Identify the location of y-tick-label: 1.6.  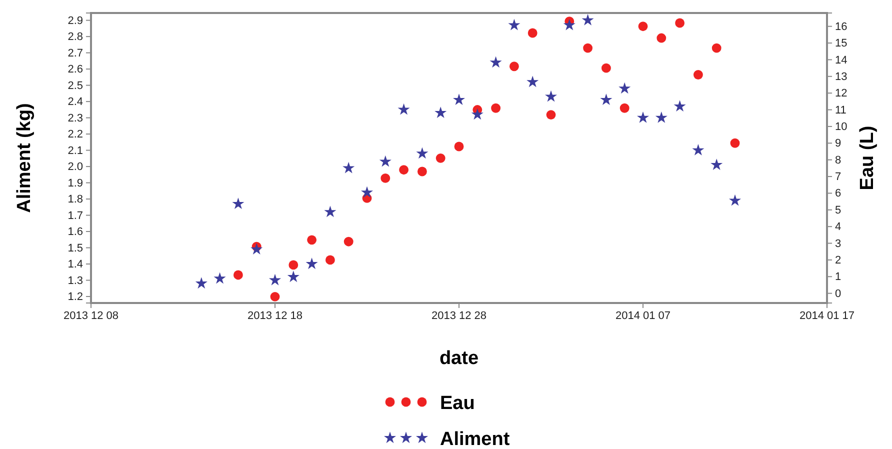
(75, 232).